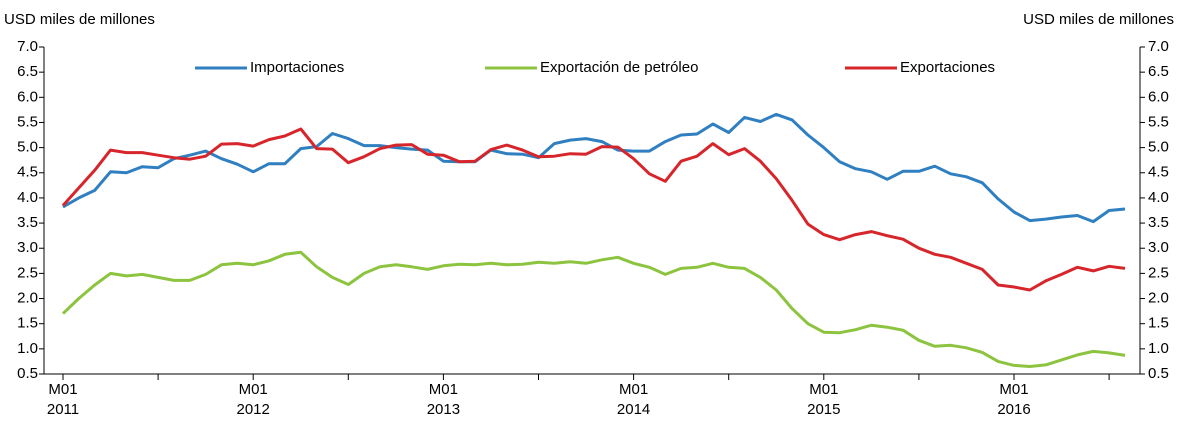  What do you see at coordinates (1158, 298) in the screenshot?
I see `y2-tick-label: 2.0` at bounding box center [1158, 298].